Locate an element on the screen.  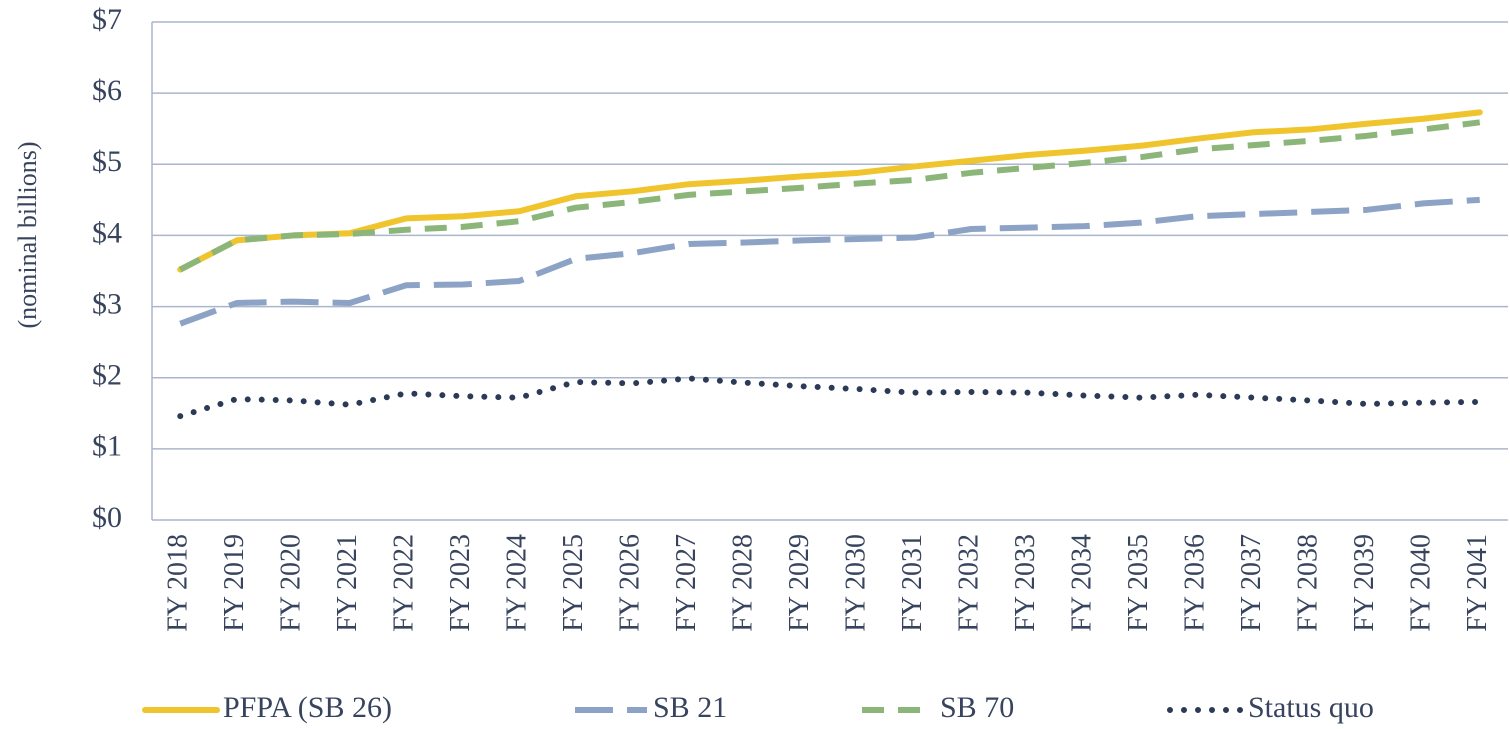
x-tick-label: FY 2041 is located at coordinates (1477, 583).